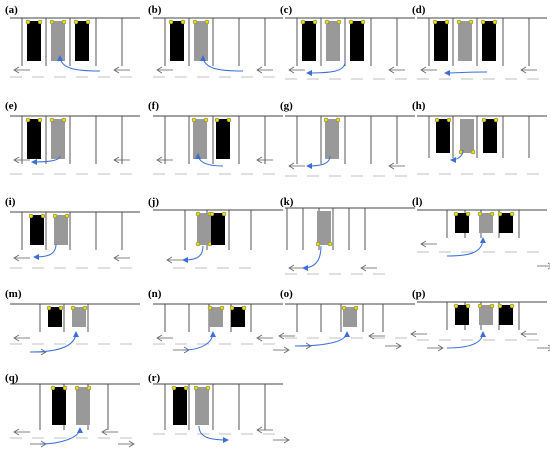 Image resolution: width=550 pixels, height=456 pixels. What do you see at coordinates (116, 258) in the screenshot?
I see `panel-i-lane-arrow-head` at bounding box center [116, 258].